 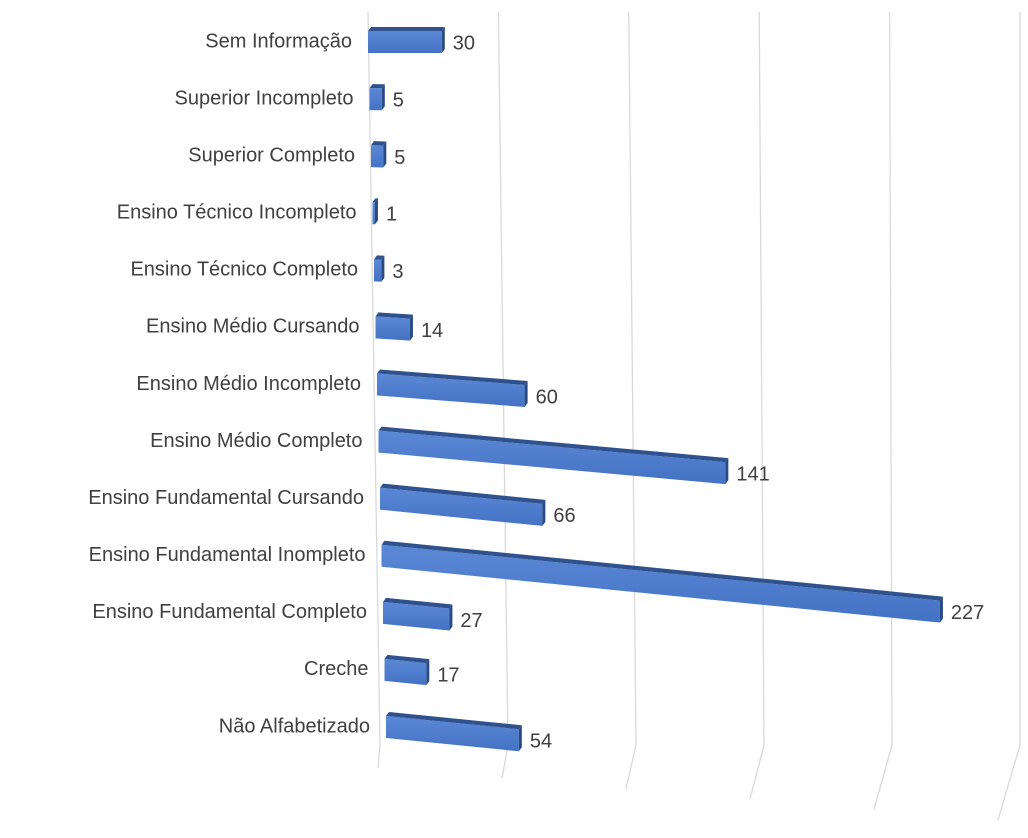 What do you see at coordinates (448, 675) in the screenshot?
I see `value-label: 17` at bounding box center [448, 675].